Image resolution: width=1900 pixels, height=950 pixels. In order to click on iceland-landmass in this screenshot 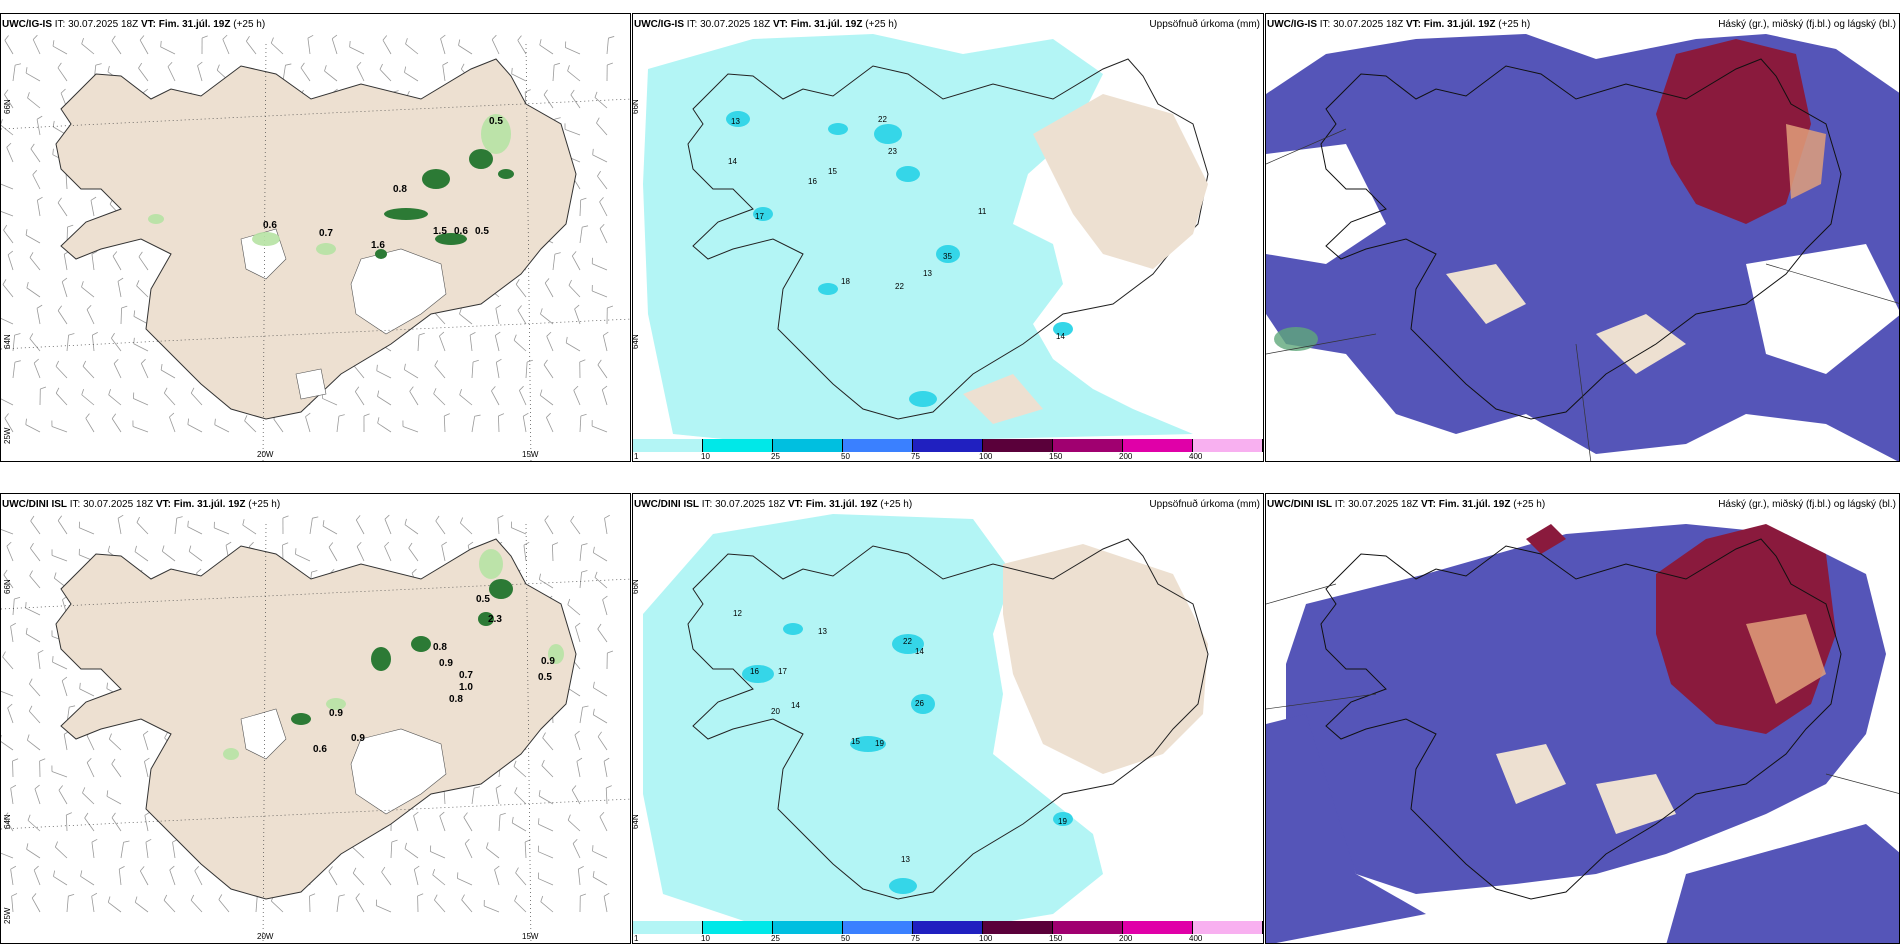, I will do `click(316, 239)`.